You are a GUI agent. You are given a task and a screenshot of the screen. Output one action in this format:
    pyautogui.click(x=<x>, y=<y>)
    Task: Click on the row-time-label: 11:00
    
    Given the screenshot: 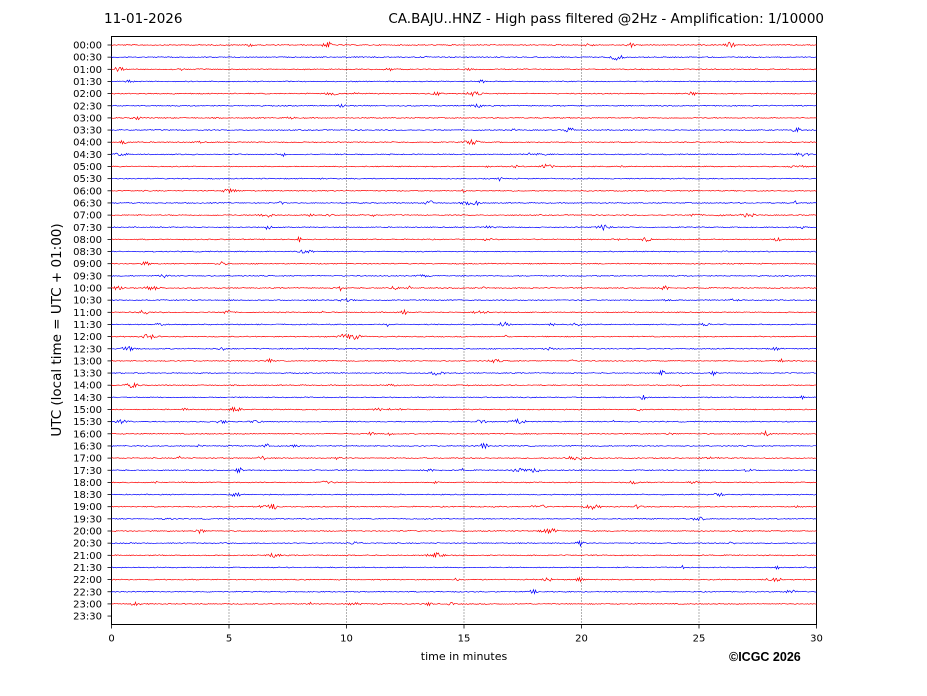 What is the action you would take?
    pyautogui.click(x=87, y=313)
    